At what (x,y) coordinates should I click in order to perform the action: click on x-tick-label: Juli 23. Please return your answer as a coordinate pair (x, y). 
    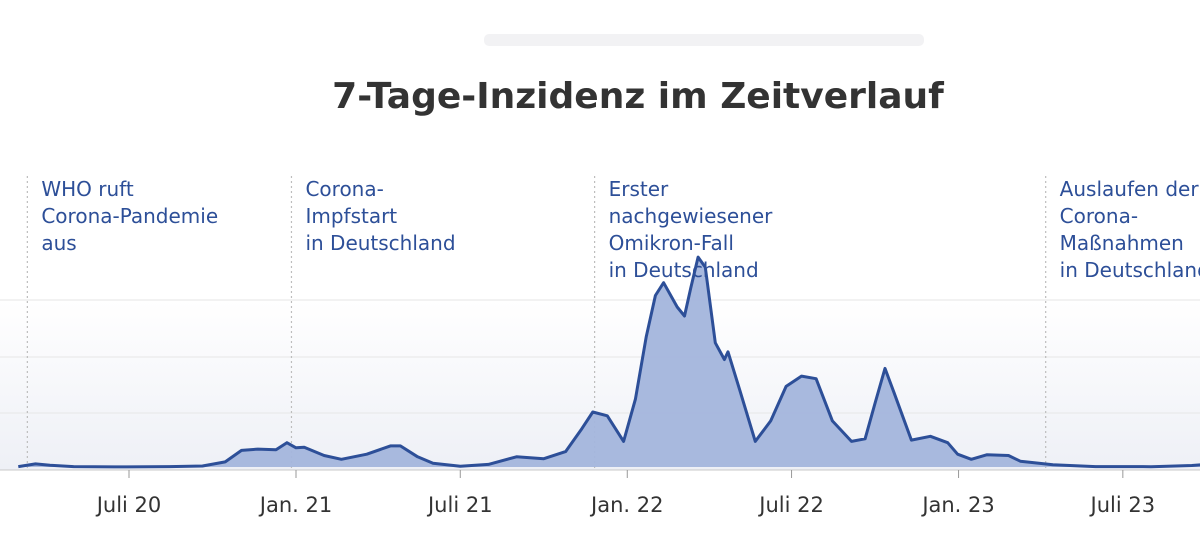
    Looking at the image, I should click on (1122, 505).